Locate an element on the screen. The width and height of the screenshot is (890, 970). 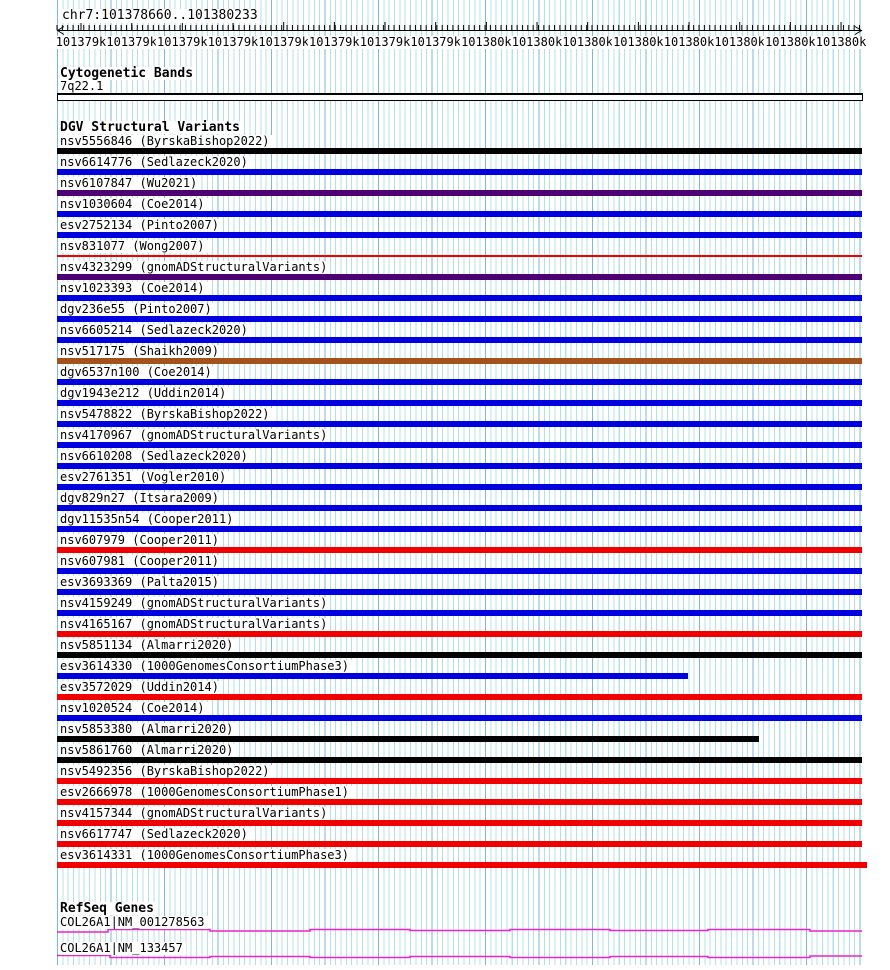
variant-label: nsv1020524 (Coe2014) is located at coordinates (134, 708).